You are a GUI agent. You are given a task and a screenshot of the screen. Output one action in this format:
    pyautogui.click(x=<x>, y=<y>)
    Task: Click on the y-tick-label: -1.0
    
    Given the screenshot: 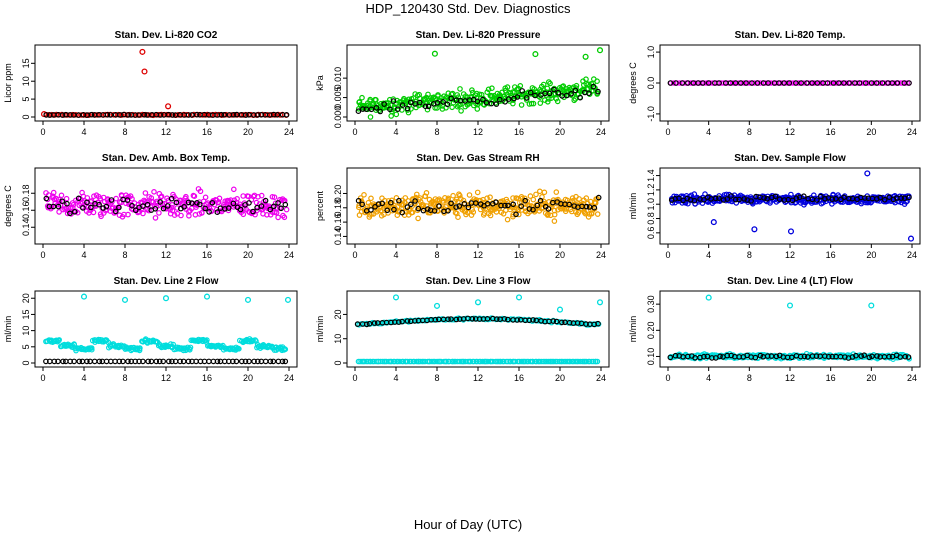 What is the action you would take?
    pyautogui.click(x=651, y=114)
    